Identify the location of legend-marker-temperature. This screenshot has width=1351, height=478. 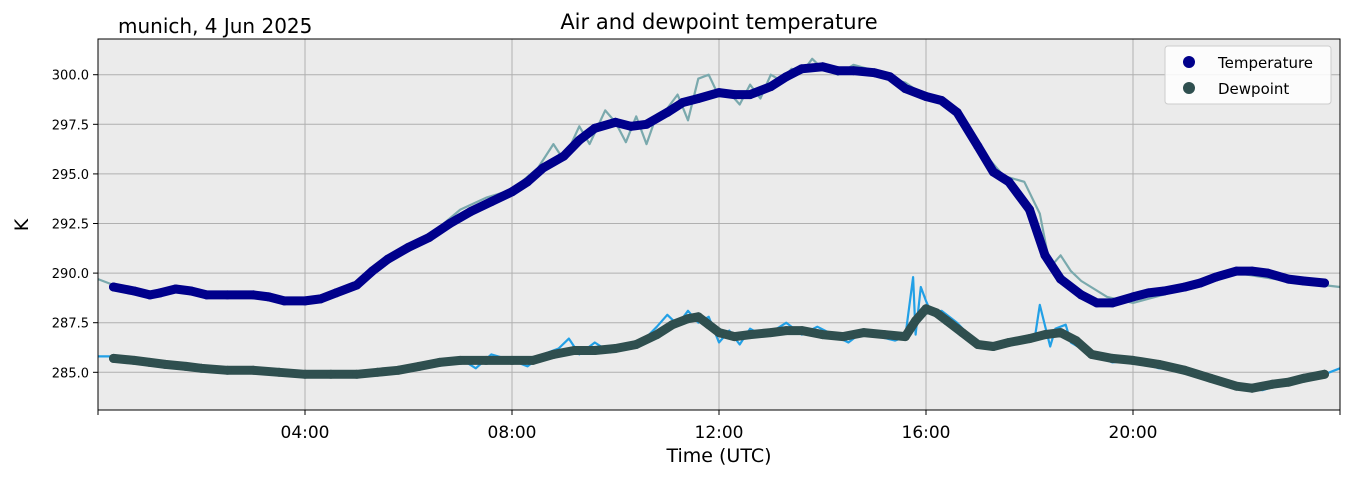
(1189, 62).